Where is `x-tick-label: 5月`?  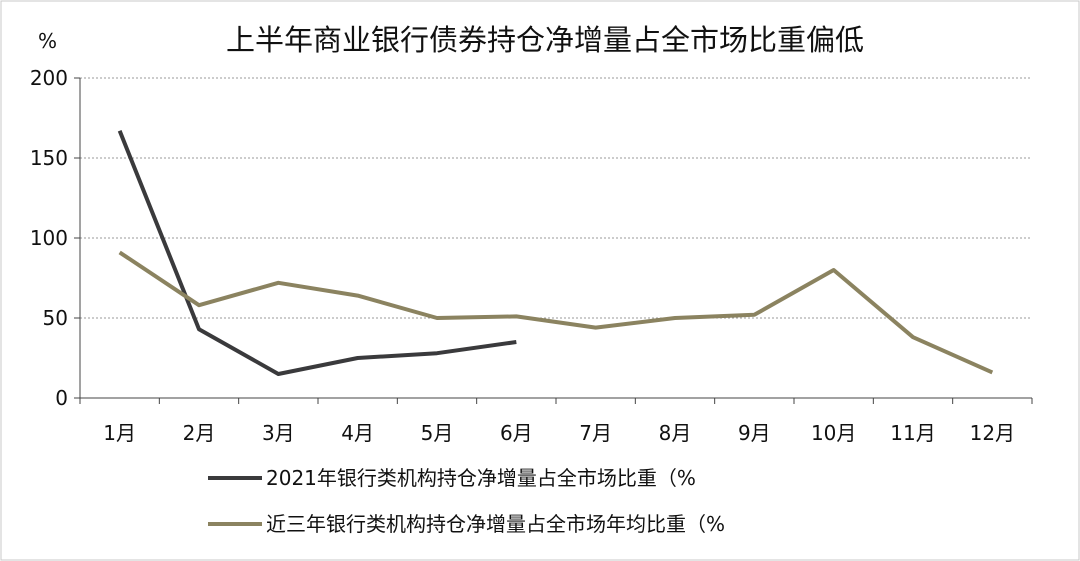
x-tick-label: 5月 is located at coordinates (437, 433).